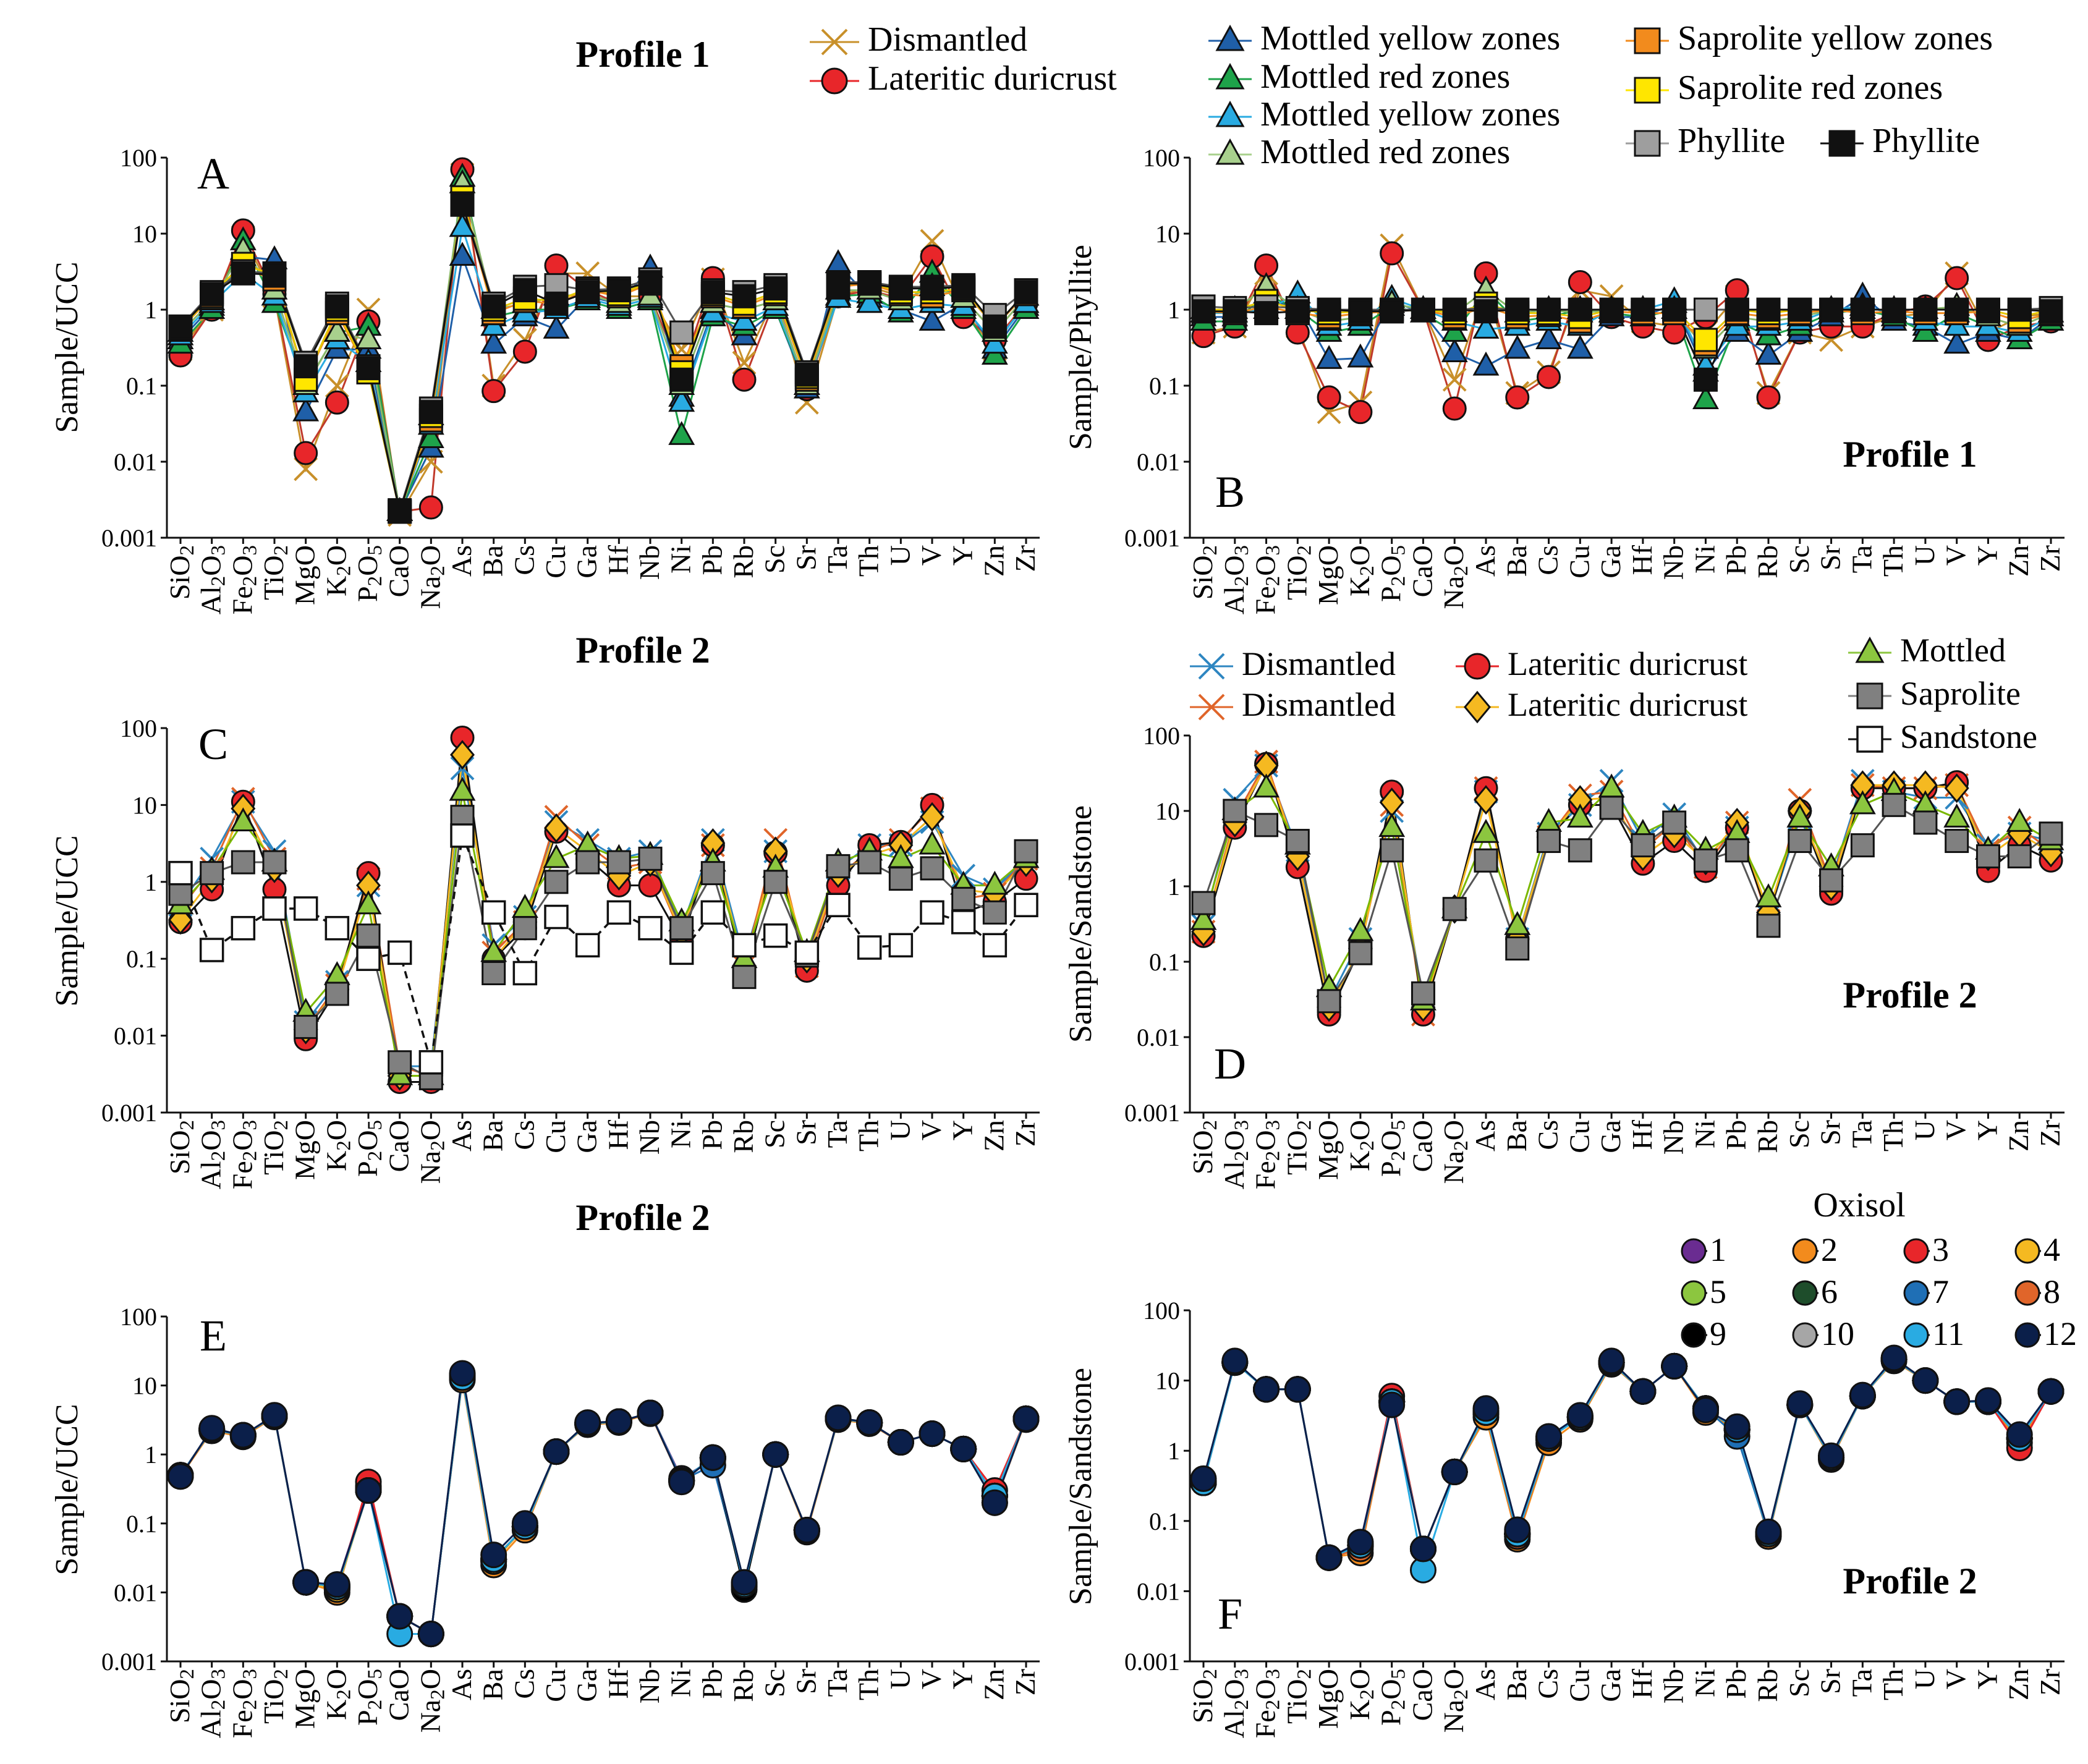 The image size is (2088, 1764). What do you see at coordinates (1627, 704) in the screenshot?
I see `legend-label: Lateritic duricrust` at bounding box center [1627, 704].